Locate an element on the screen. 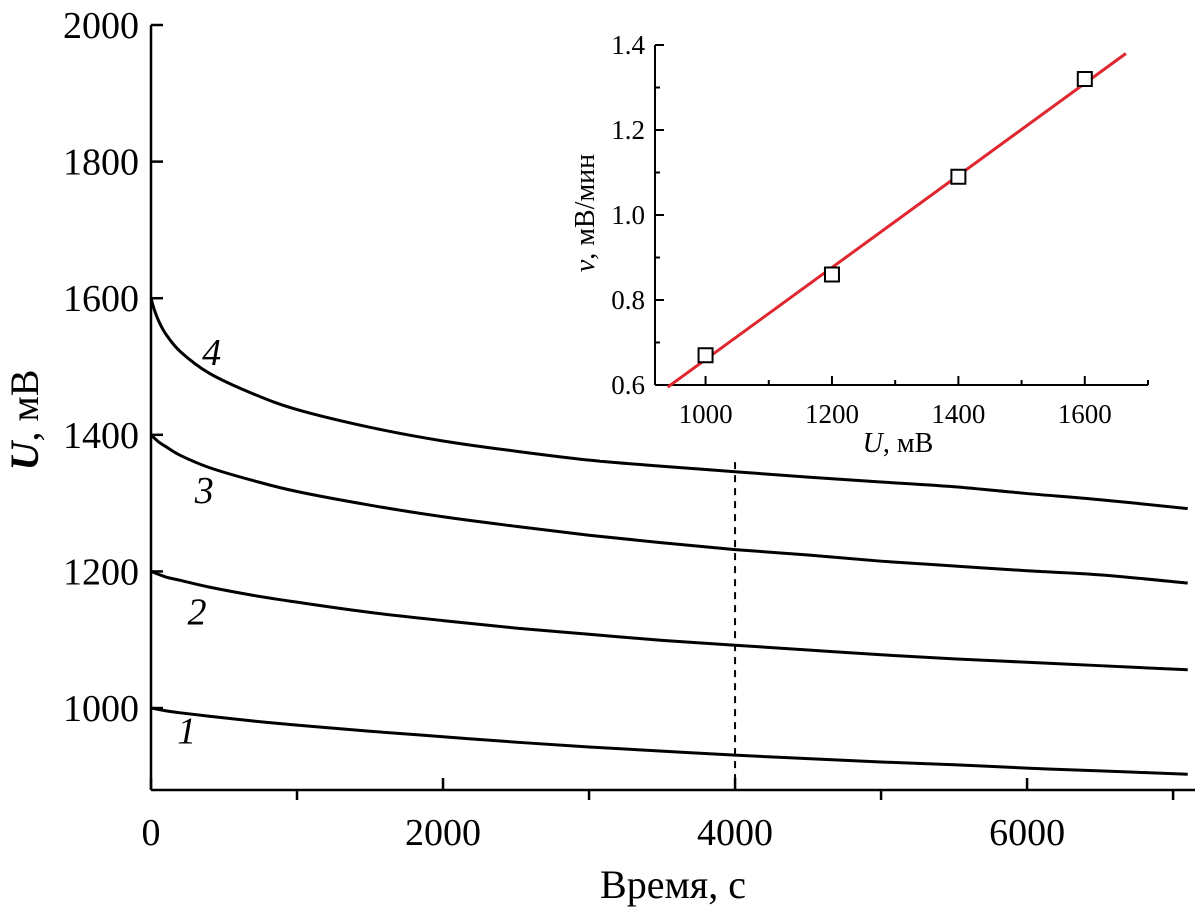 The image size is (1195, 911). inset-y-tick-label: 1.2 is located at coordinates (628, 130).